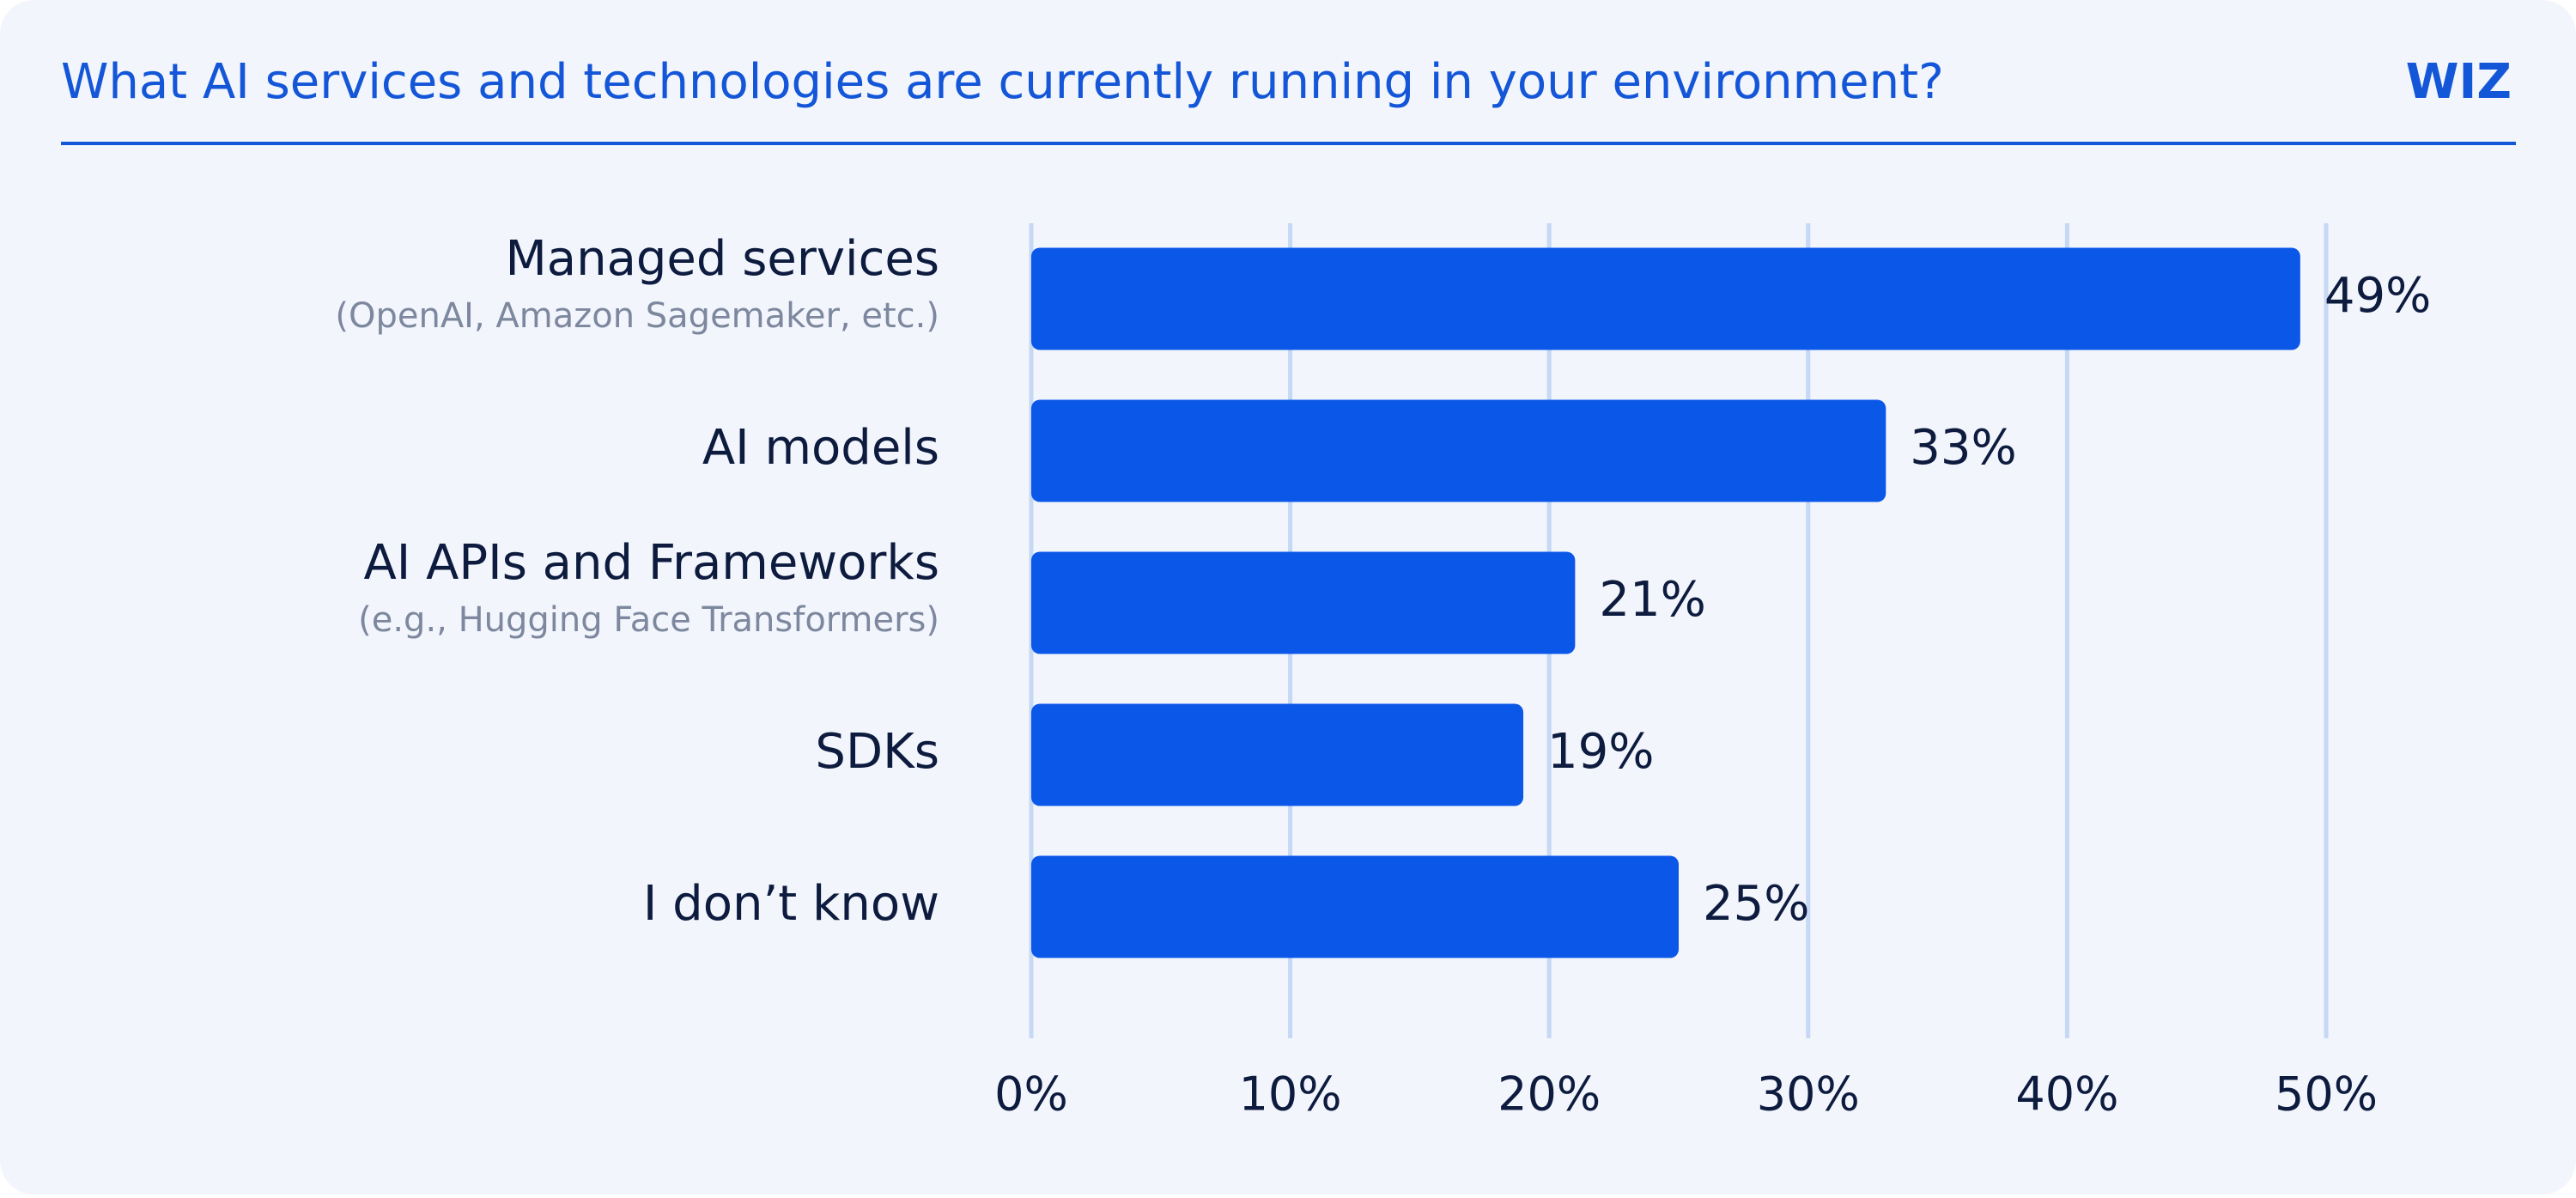 Image resolution: width=2576 pixels, height=1198 pixels. I want to click on x-tick-label: 0%, so click(1031, 1094).